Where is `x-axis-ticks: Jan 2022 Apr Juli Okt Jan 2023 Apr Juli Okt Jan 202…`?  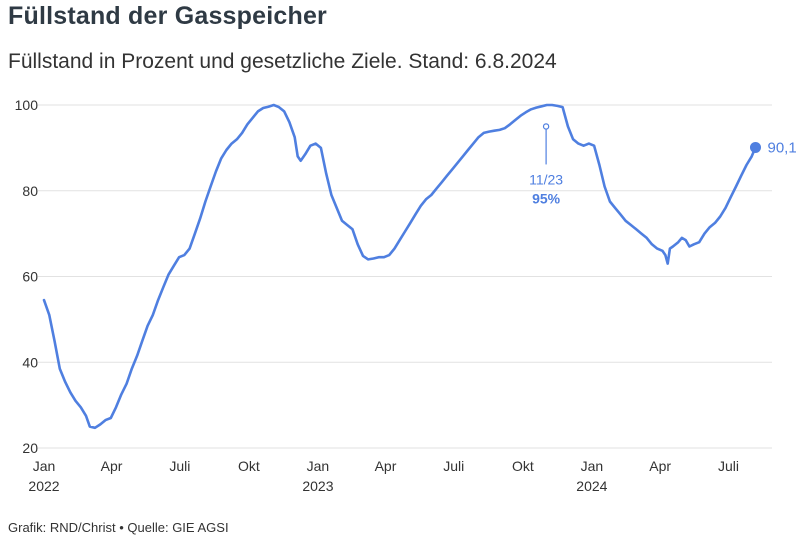 x-axis-ticks: Jan 2022 Apr Juli Okt Jan 2023 Apr Juli Okt Jan 202… is located at coordinates (383, 476).